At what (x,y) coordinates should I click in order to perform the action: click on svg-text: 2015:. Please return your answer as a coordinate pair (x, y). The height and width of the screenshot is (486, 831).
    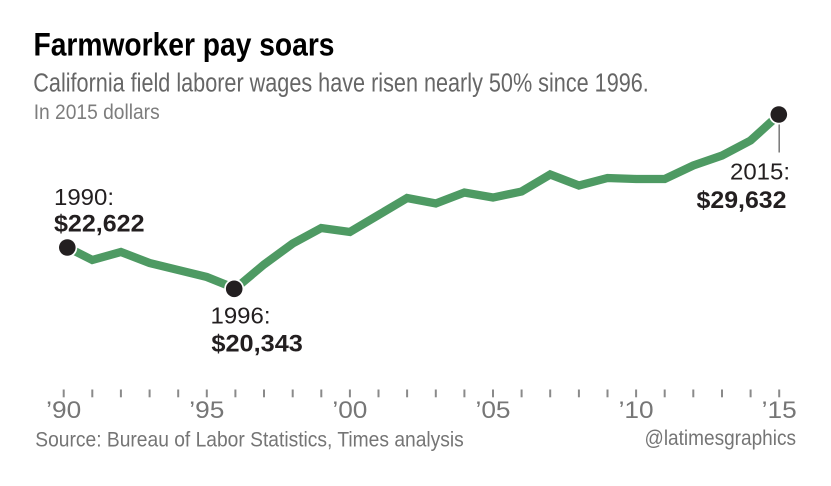
    Looking at the image, I should click on (760, 172).